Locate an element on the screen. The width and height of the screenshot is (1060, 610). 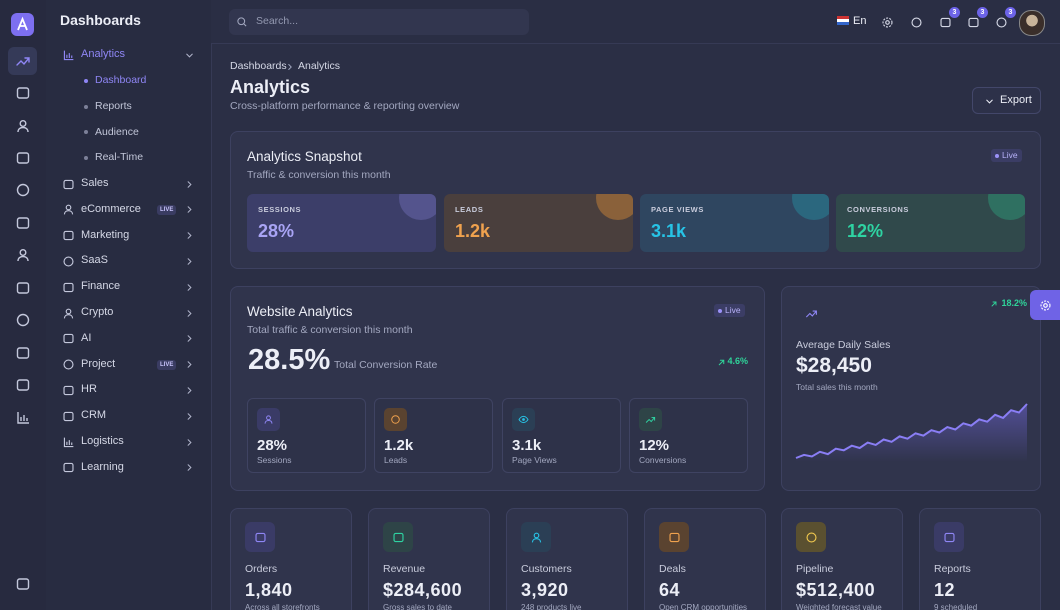
tile-value: 12% is located at coordinates (865, 231).